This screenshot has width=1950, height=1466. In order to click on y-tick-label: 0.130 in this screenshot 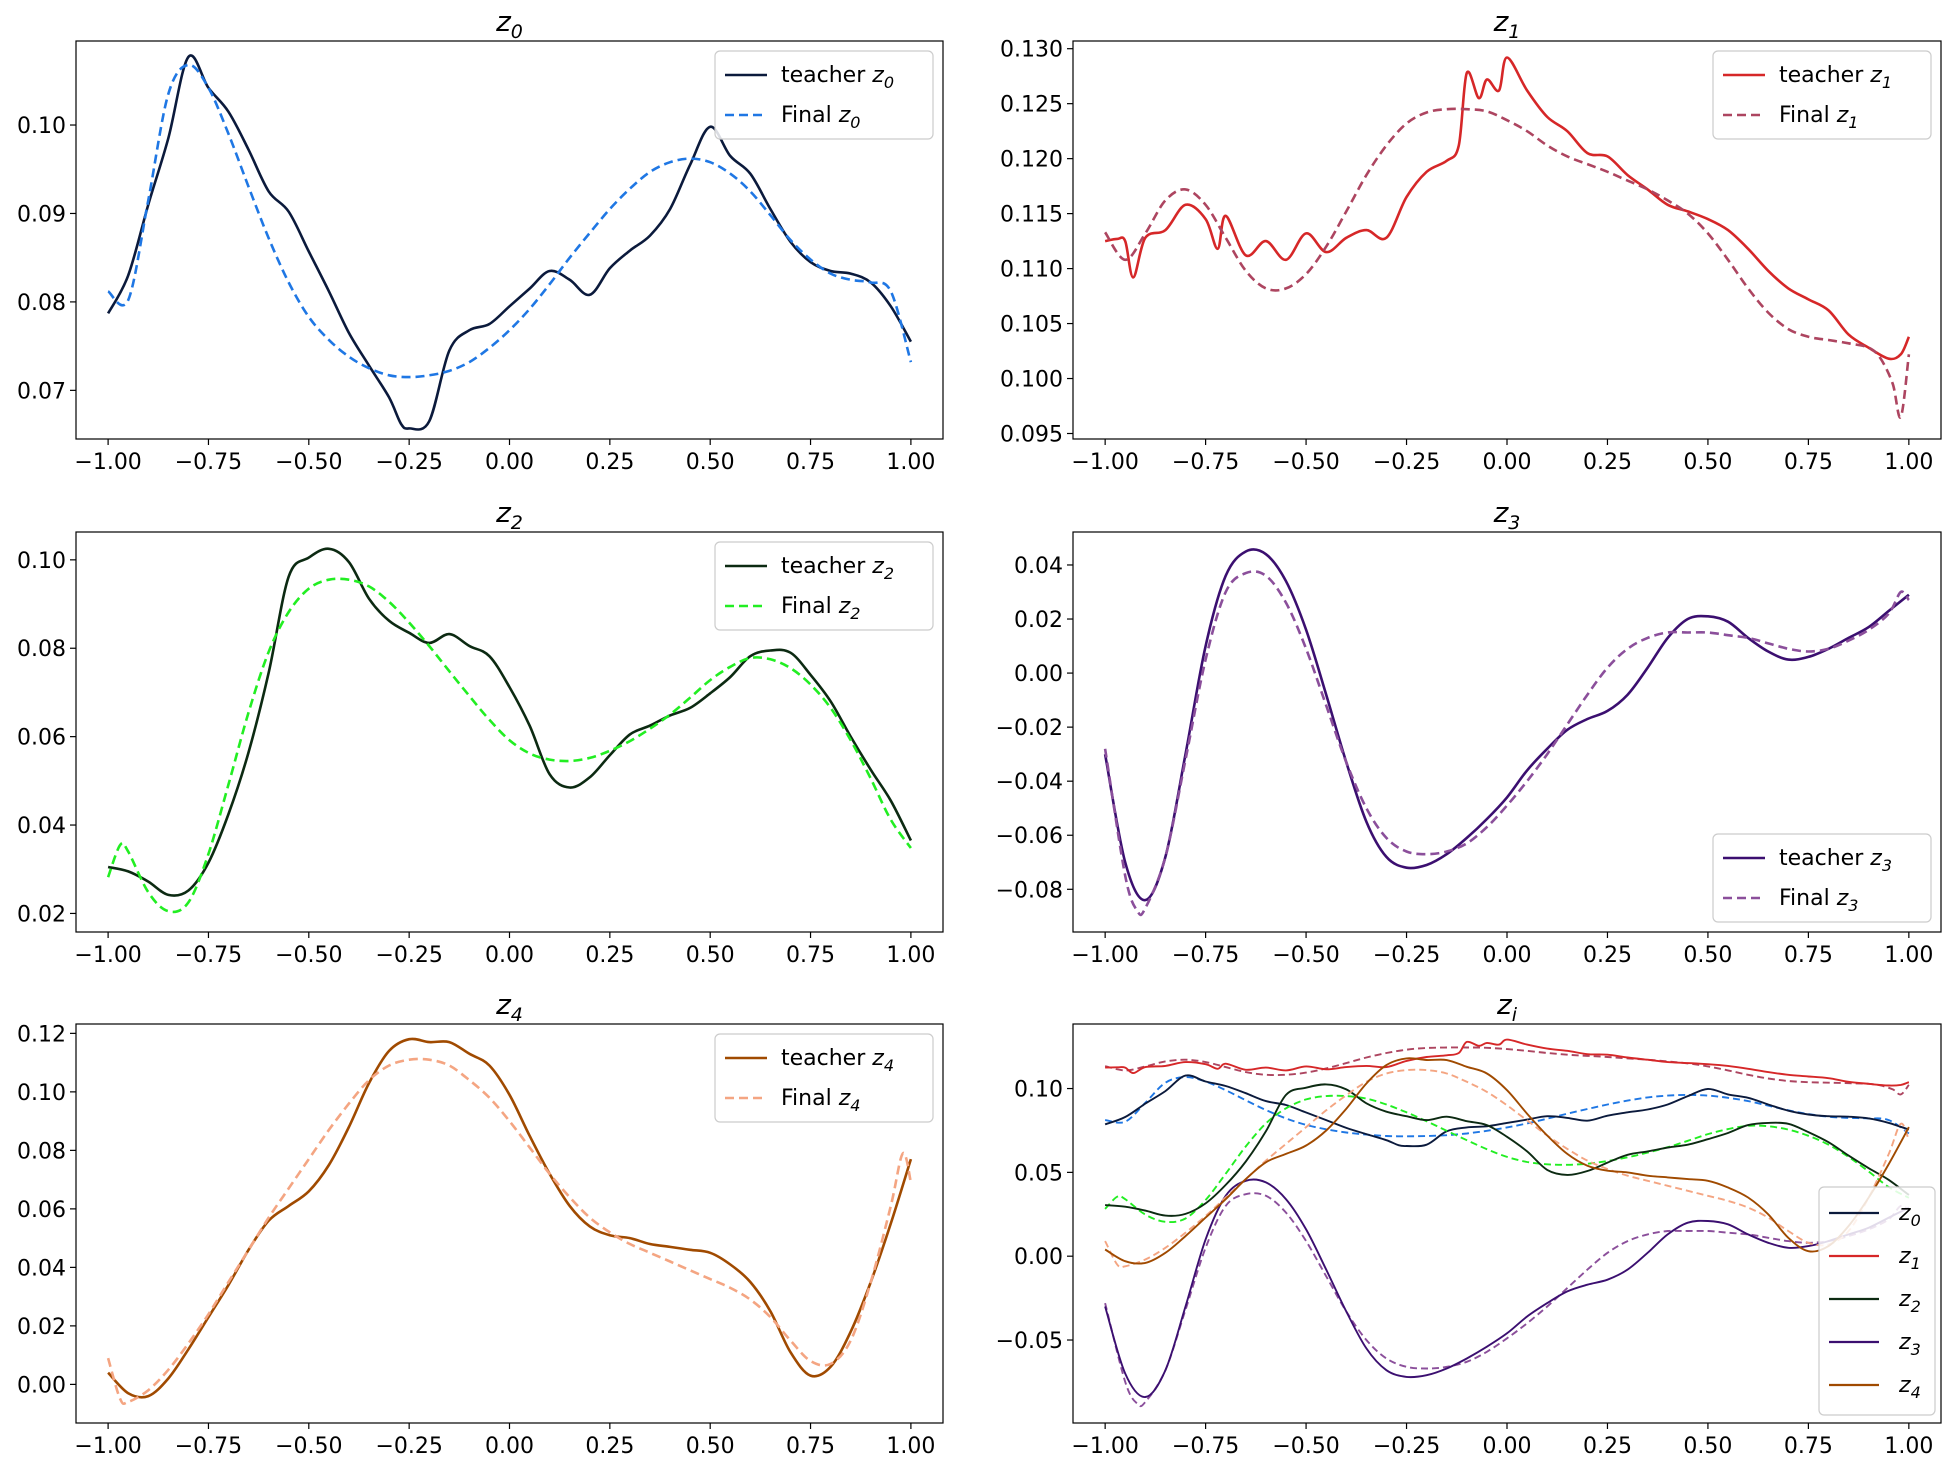, I will do `click(1031, 50)`.